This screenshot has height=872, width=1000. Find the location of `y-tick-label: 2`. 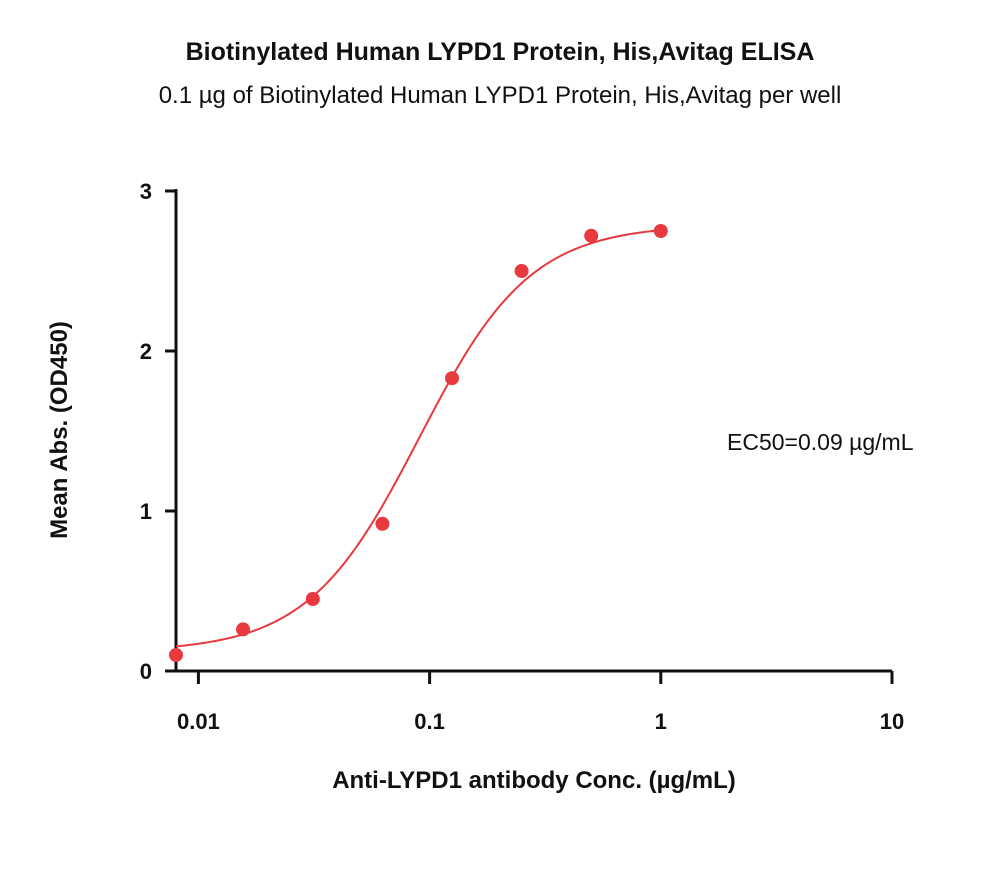

y-tick-label: 2 is located at coordinates (146, 351).